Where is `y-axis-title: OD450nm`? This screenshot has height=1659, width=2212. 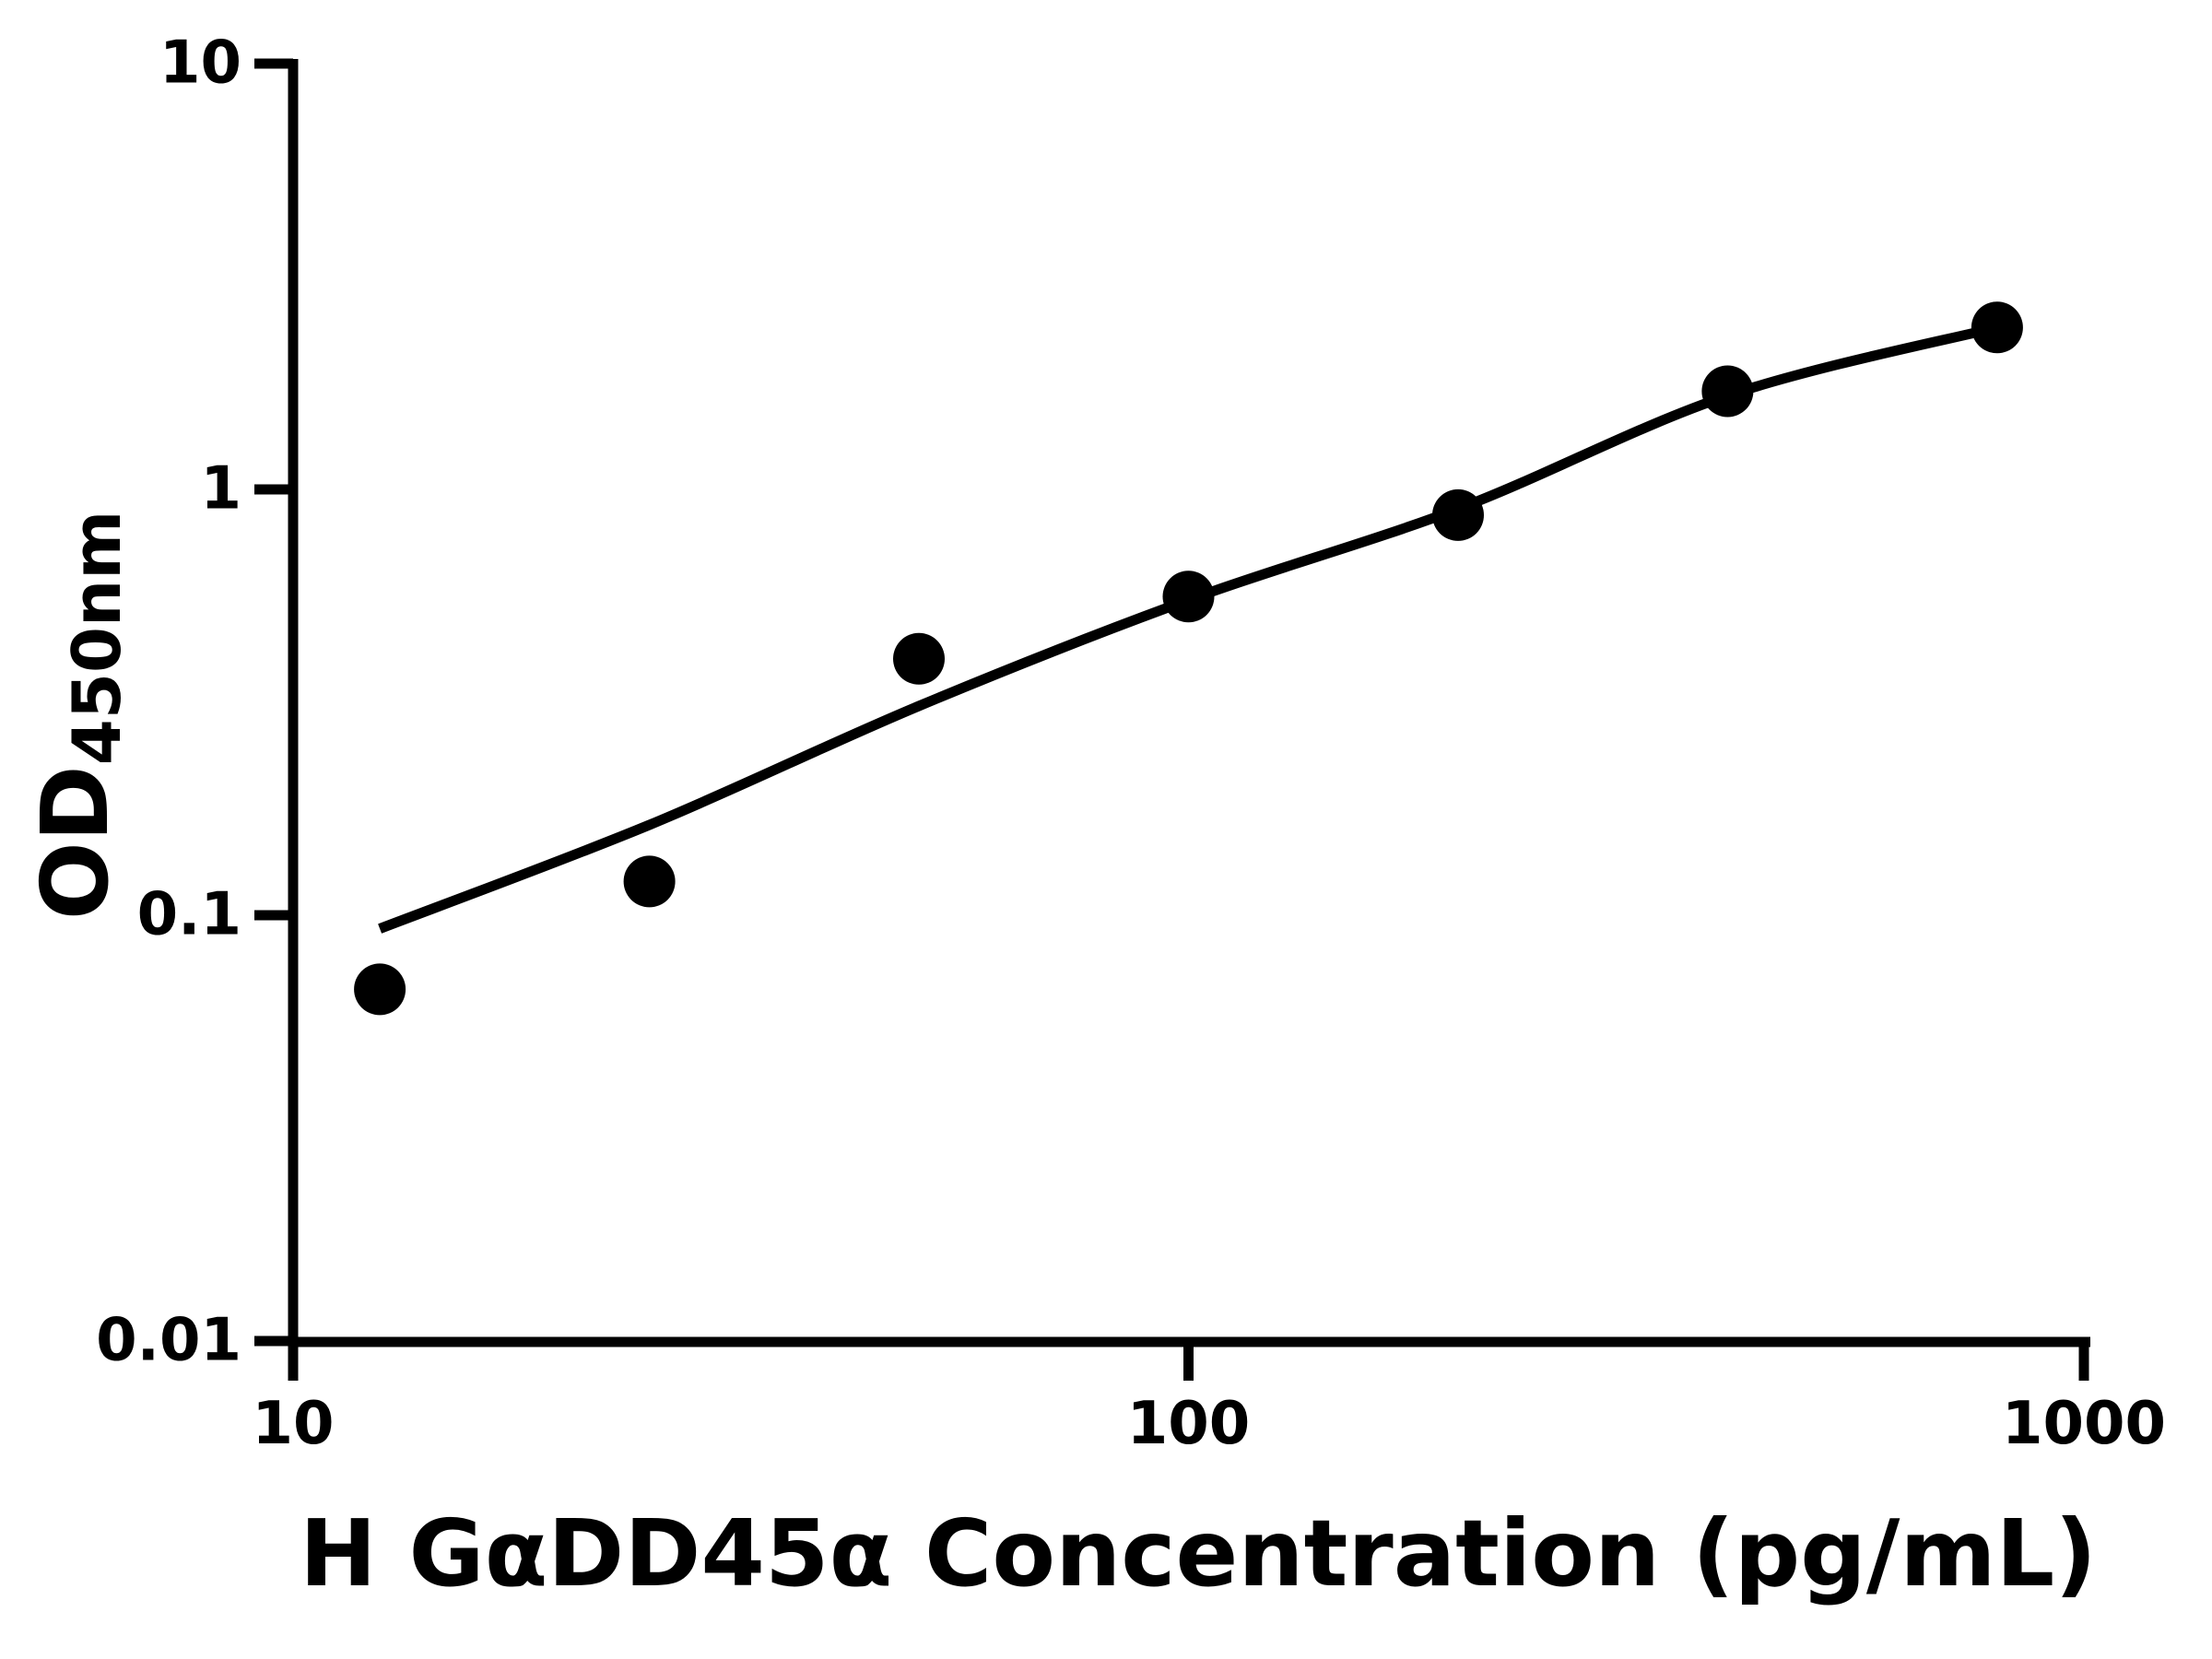
y-axis-title: OD450nm is located at coordinates (78, 716).